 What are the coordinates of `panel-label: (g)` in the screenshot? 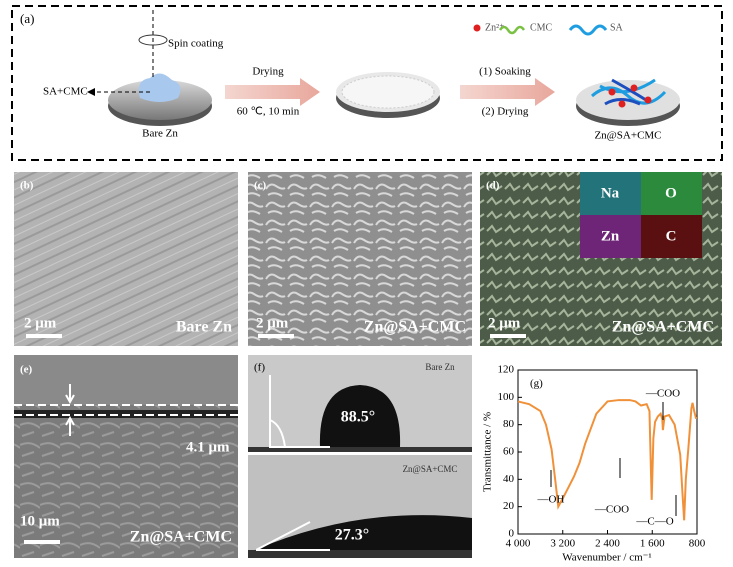 It's located at (536, 384).